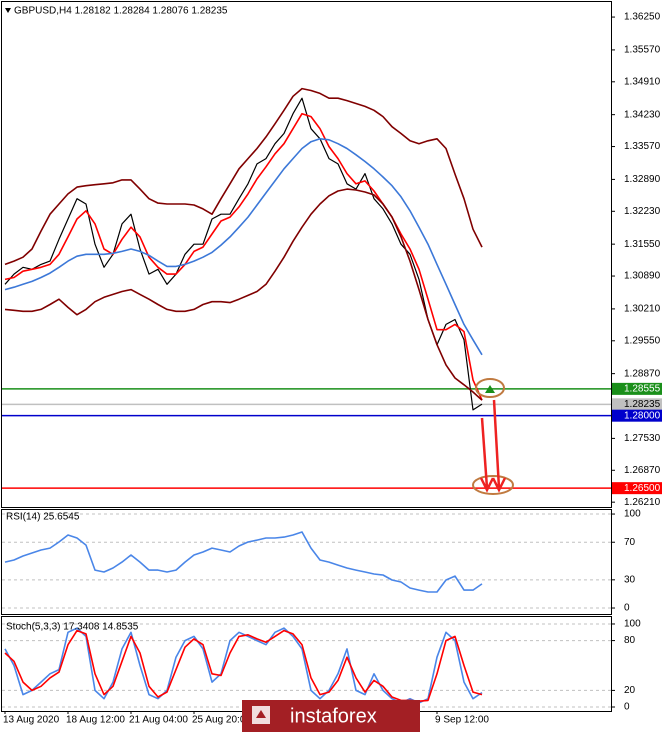  What do you see at coordinates (261, 714) in the screenshot?
I see `watermark-logo-mark` at bounding box center [261, 714].